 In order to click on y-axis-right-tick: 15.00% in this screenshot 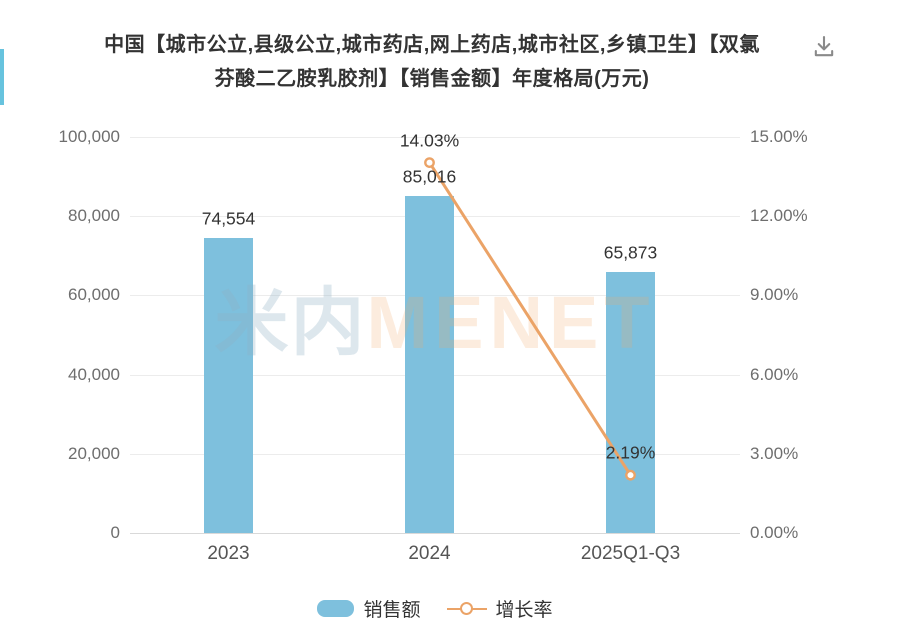, I will do `click(779, 136)`.